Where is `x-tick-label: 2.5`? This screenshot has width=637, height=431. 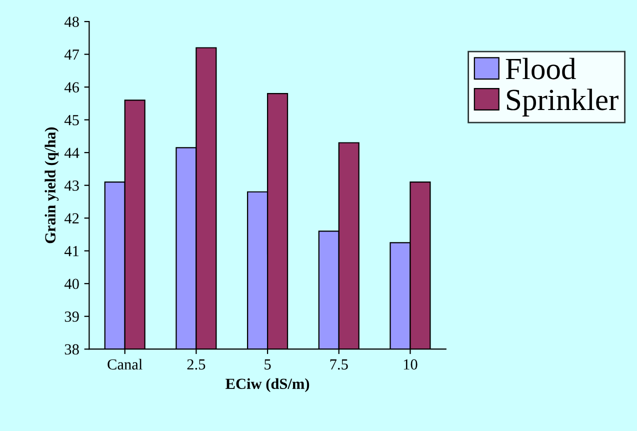
x-tick-label: 2.5 is located at coordinates (196, 364).